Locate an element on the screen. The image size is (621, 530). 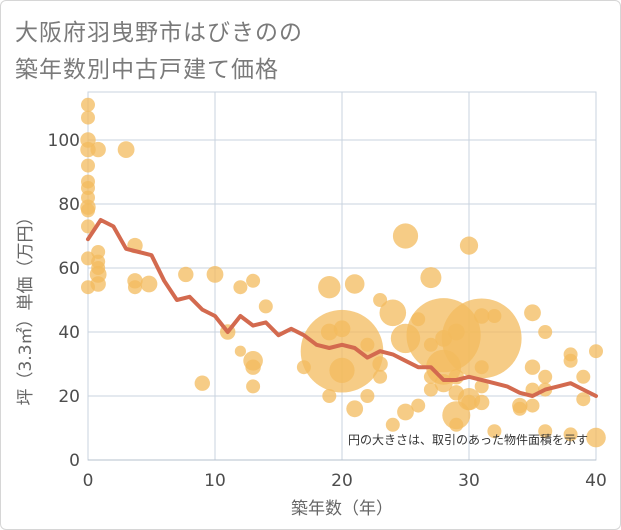
bubble-size-note: 円の大きさは、取引のあった物件面積を示す is located at coordinates (468, 439).